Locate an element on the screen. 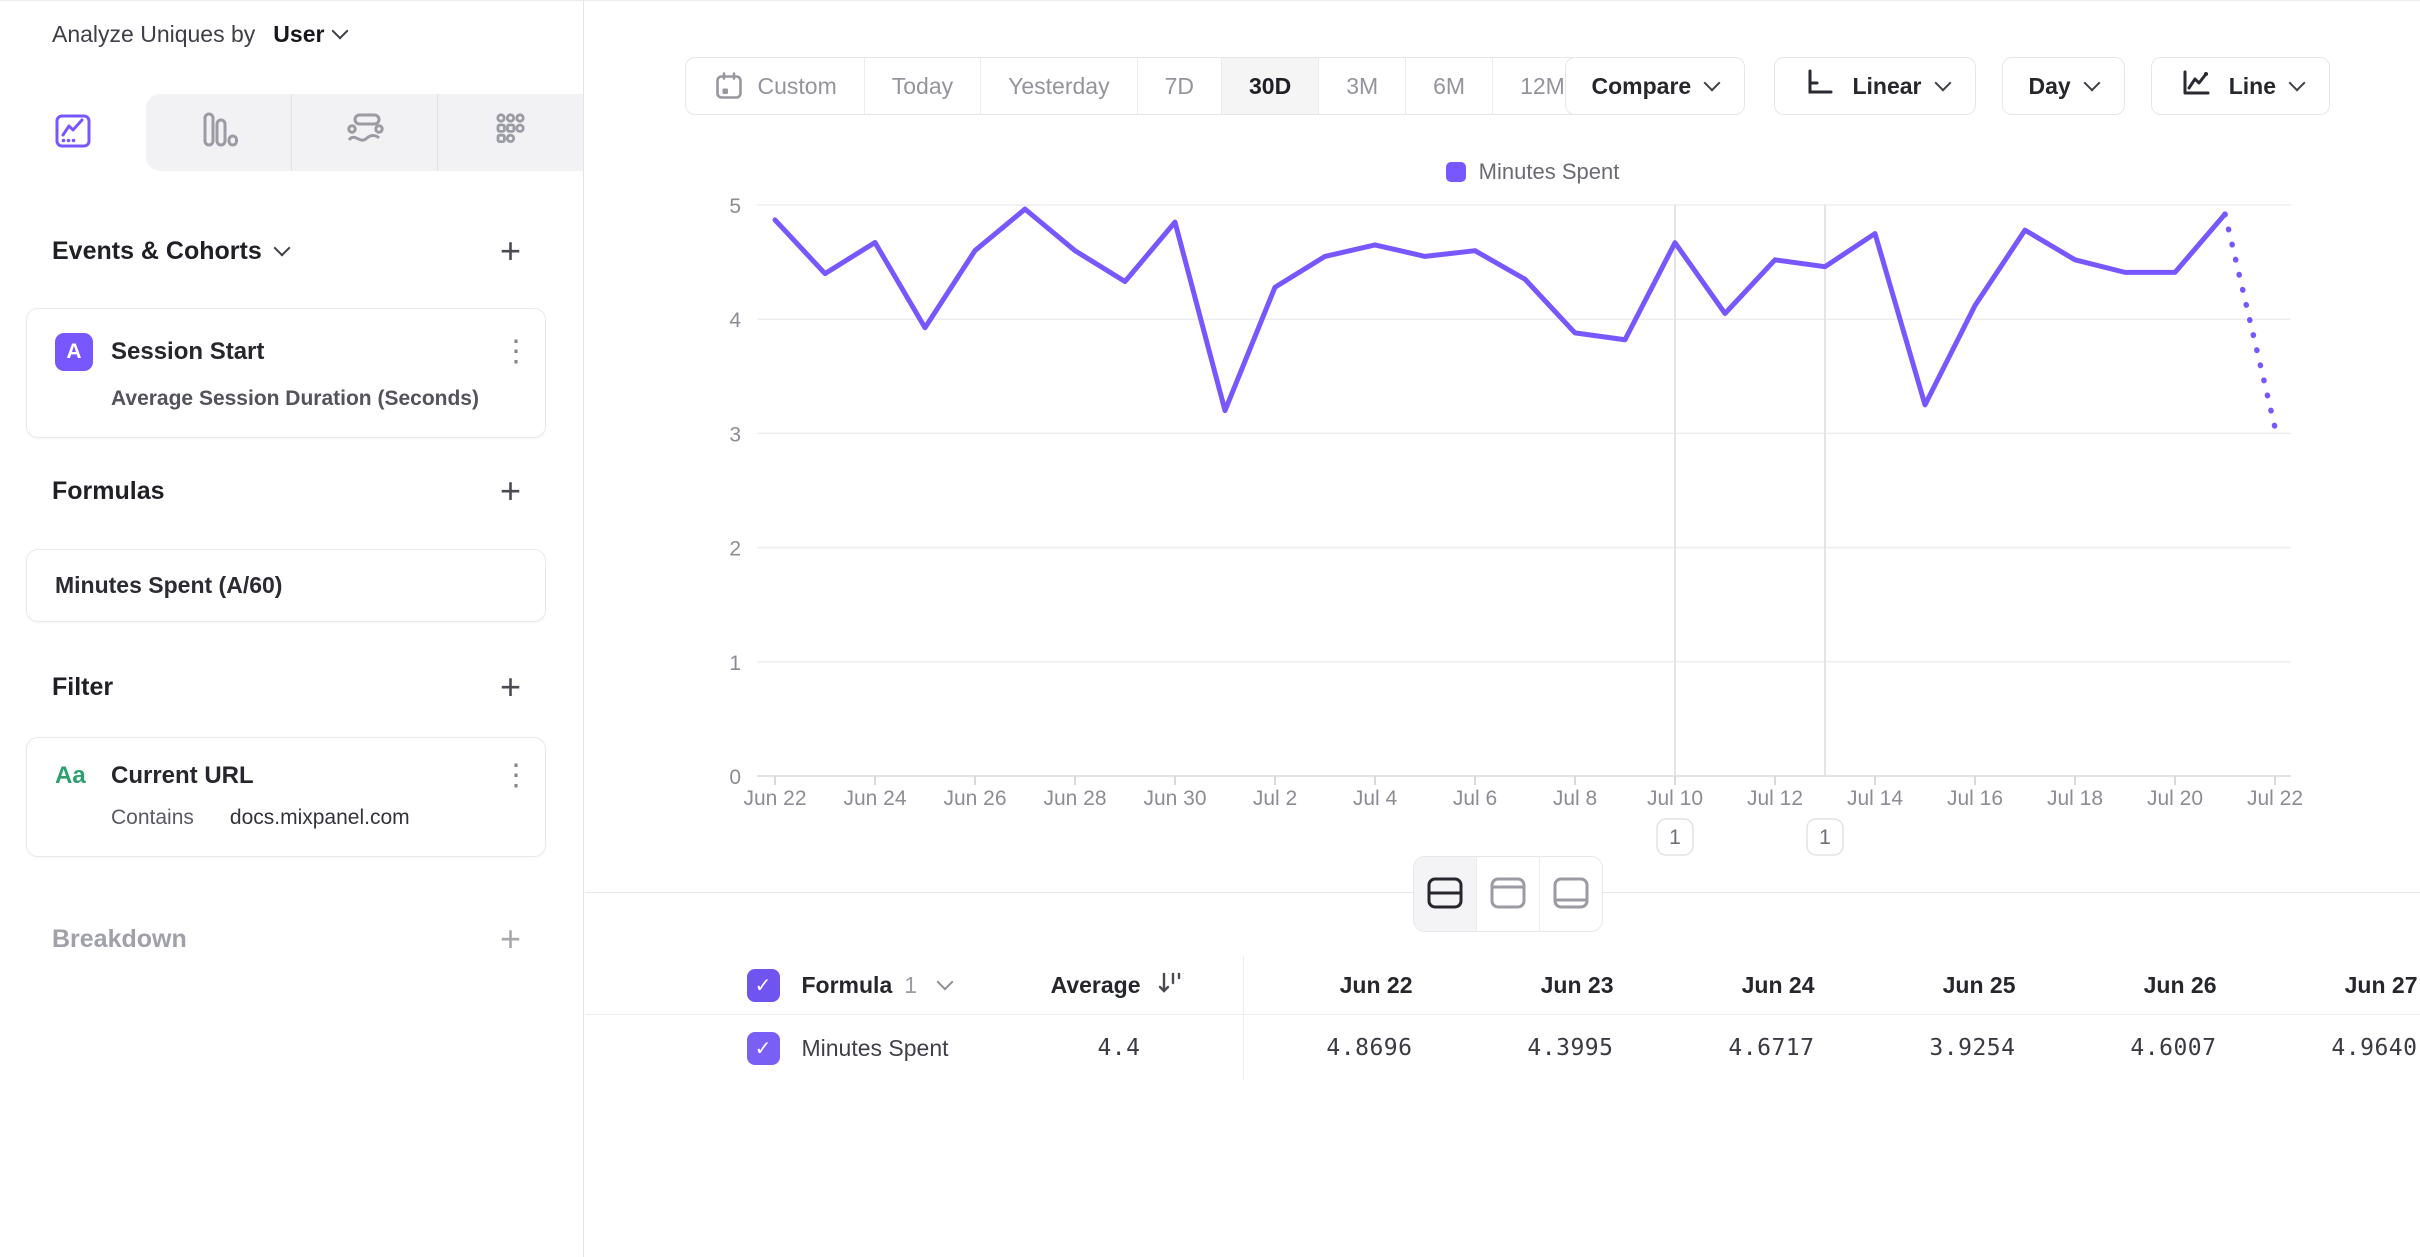 This screenshot has height=1257, width=2420. select-all-checkbox: ✓ is located at coordinates (763, 985).